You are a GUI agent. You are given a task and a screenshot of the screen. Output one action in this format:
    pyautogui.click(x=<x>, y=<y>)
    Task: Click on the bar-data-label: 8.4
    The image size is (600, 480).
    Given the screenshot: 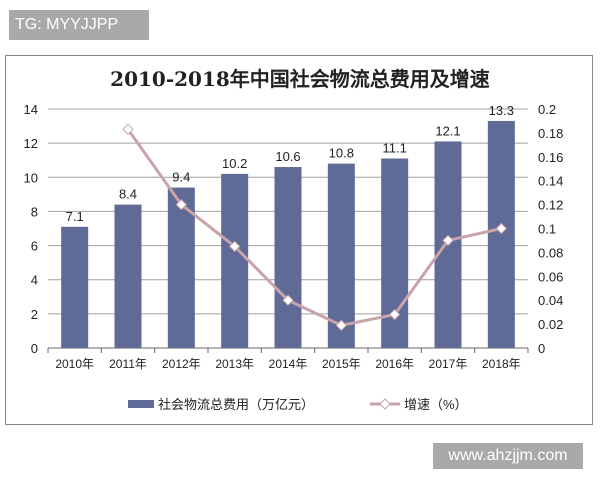 What is the action you would take?
    pyautogui.click(x=128, y=194)
    